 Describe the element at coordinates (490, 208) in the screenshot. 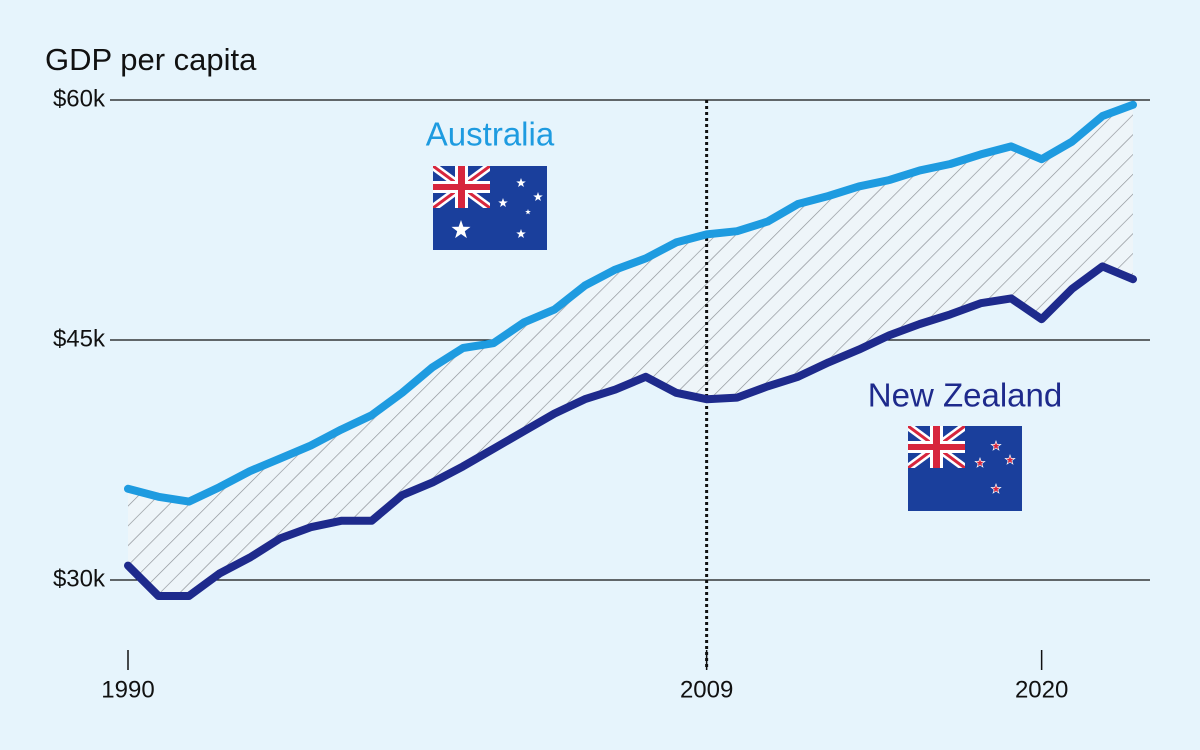

I see `flag-australia` at that location.